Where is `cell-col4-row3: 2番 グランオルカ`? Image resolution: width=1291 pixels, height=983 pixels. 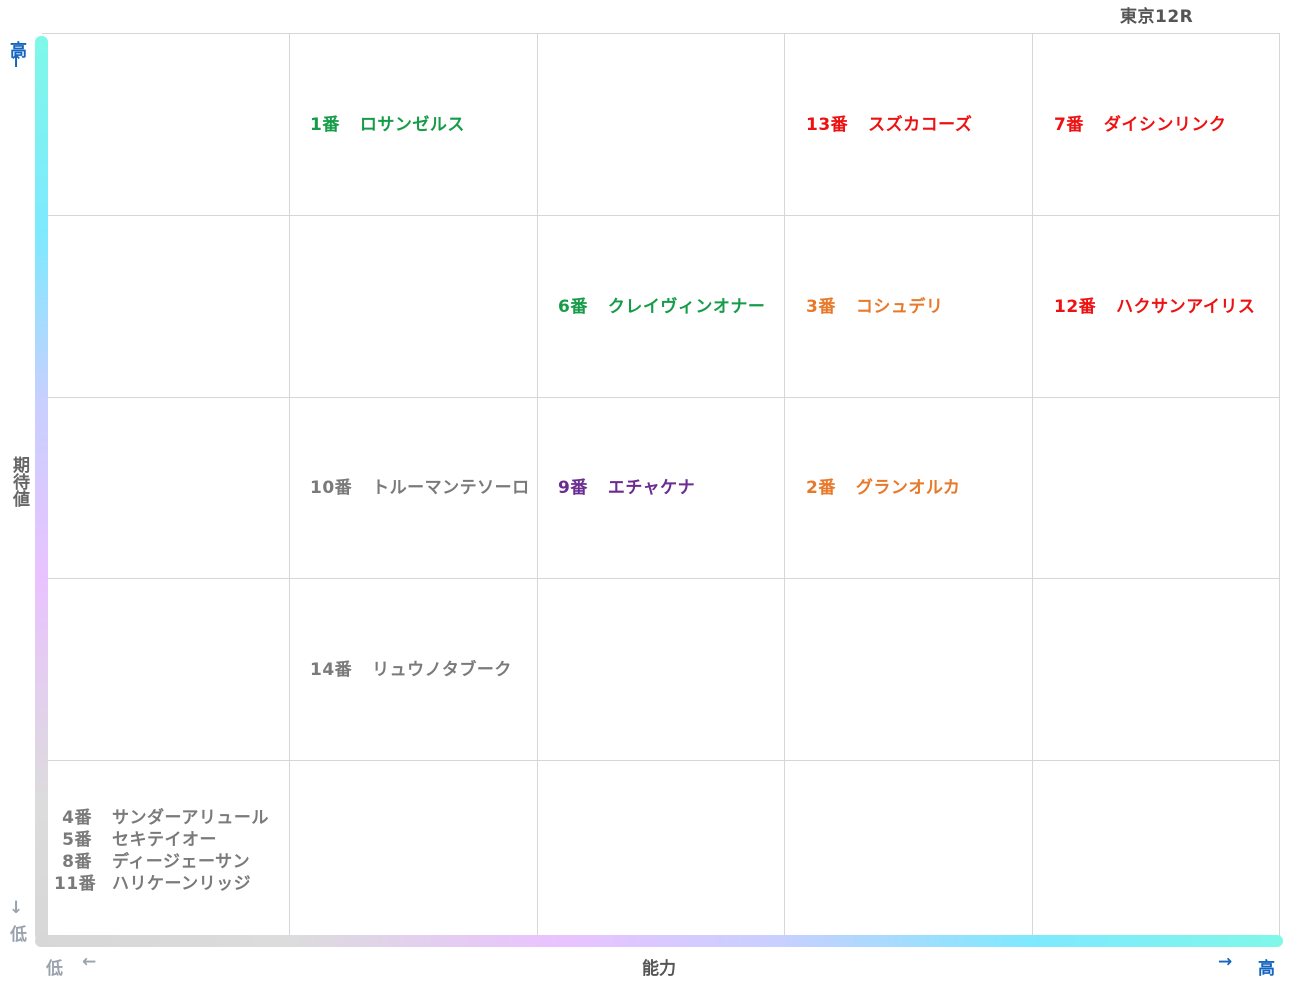
cell-col4-row3: 2番 グランオルカ is located at coordinates (883, 488).